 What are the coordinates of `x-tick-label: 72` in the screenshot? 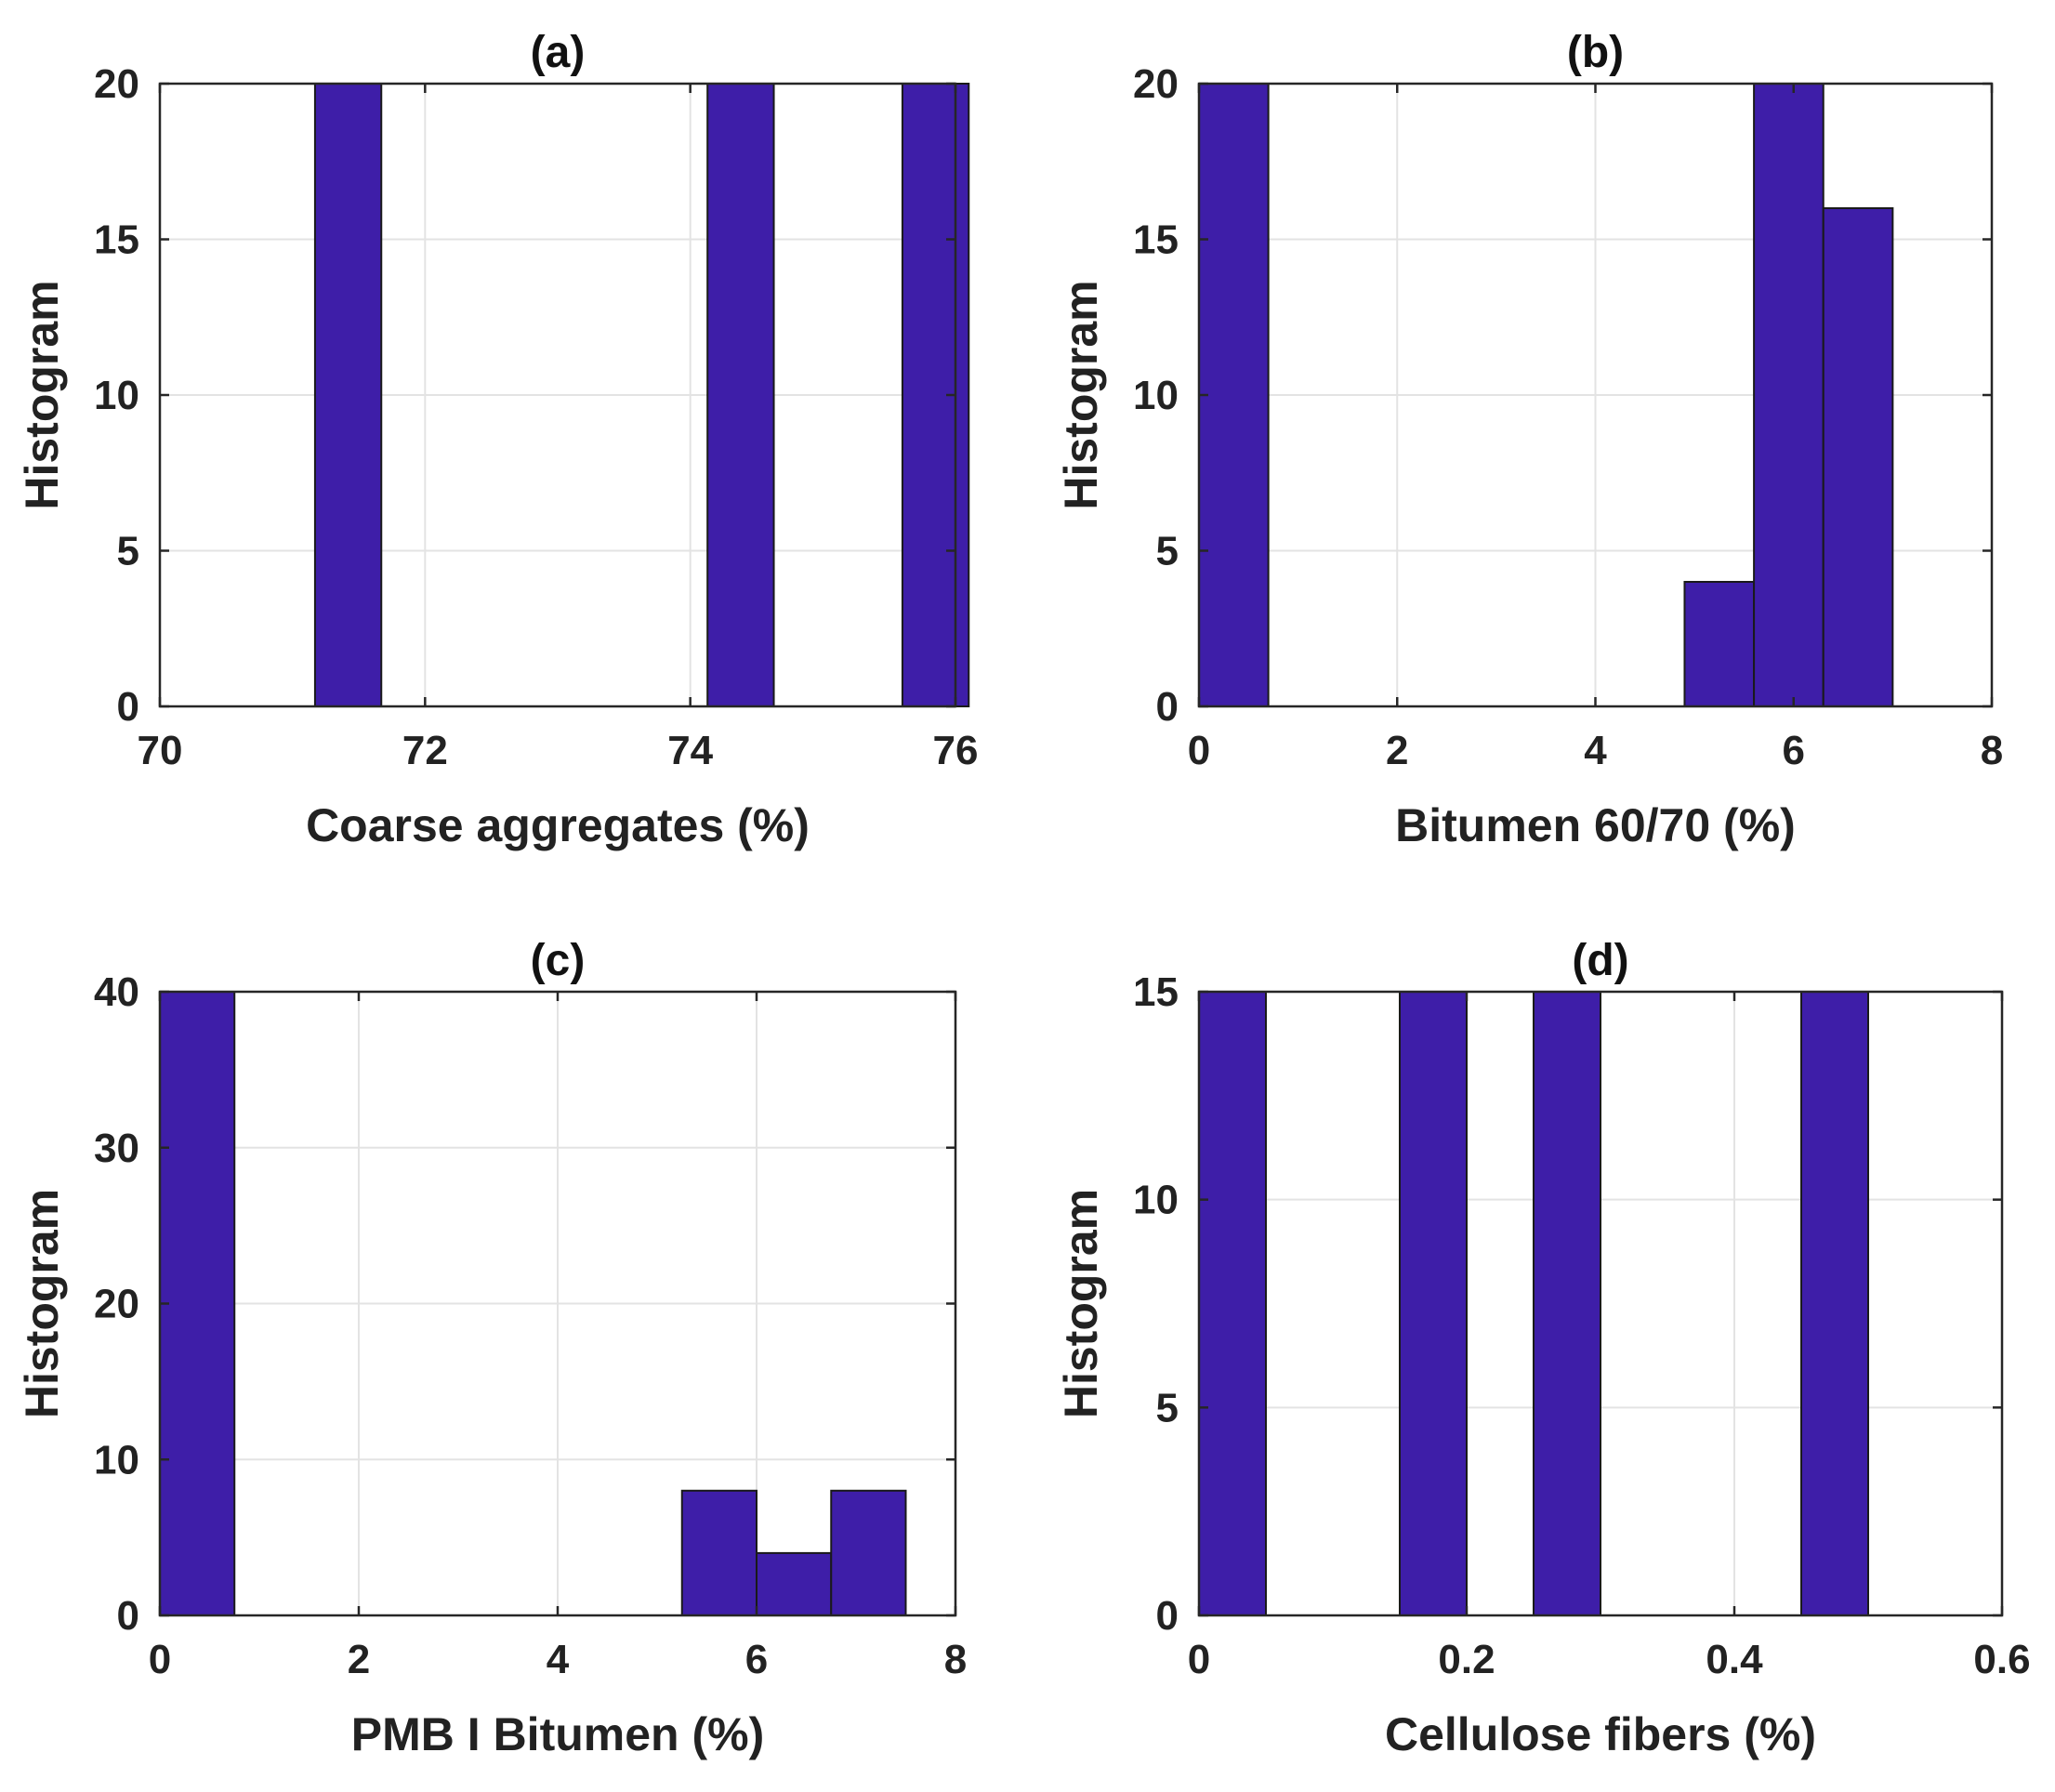 It's located at (425, 751).